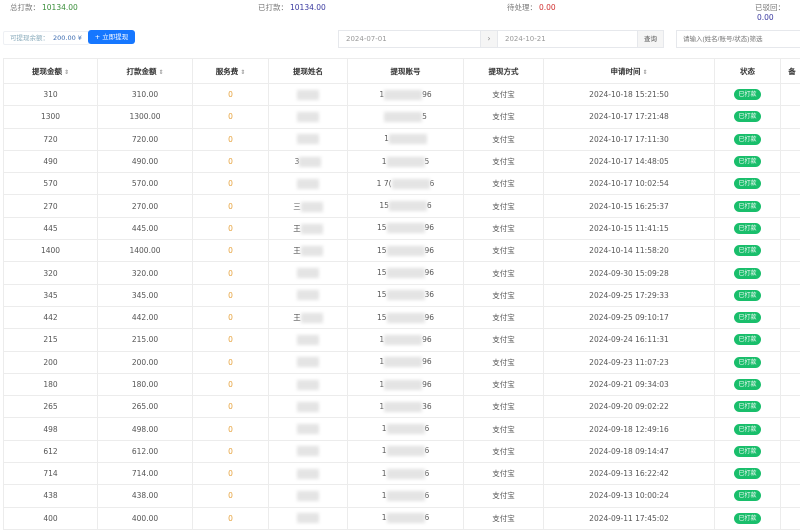 The width and height of the screenshot is (800, 530). I want to click on column-label: 提现账号, so click(406, 71).